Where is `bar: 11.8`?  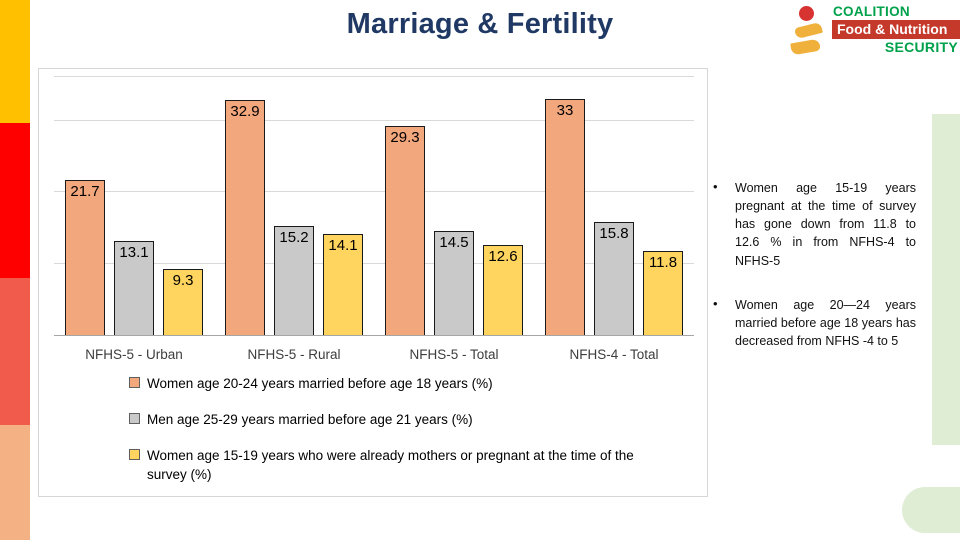 bar: 11.8 is located at coordinates (663, 292).